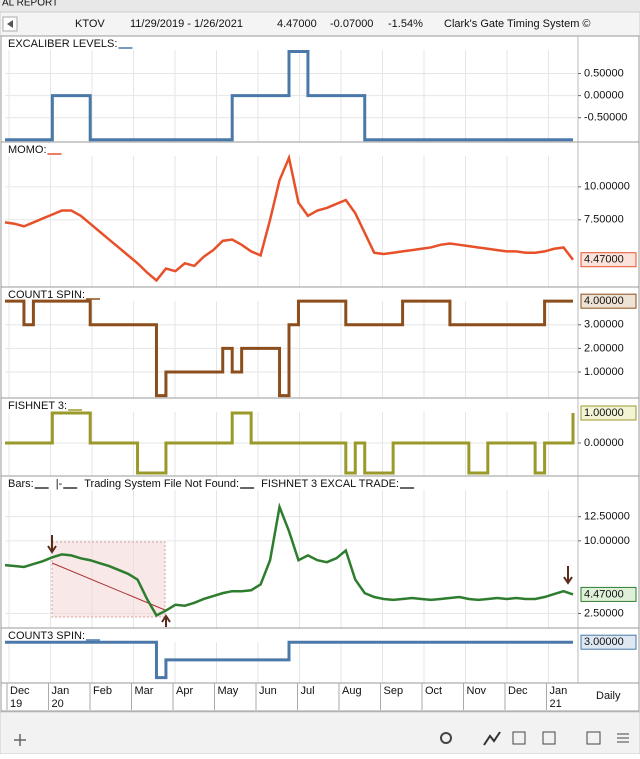 The width and height of the screenshot is (640, 759). I want to click on year-label: 19, so click(16, 704).